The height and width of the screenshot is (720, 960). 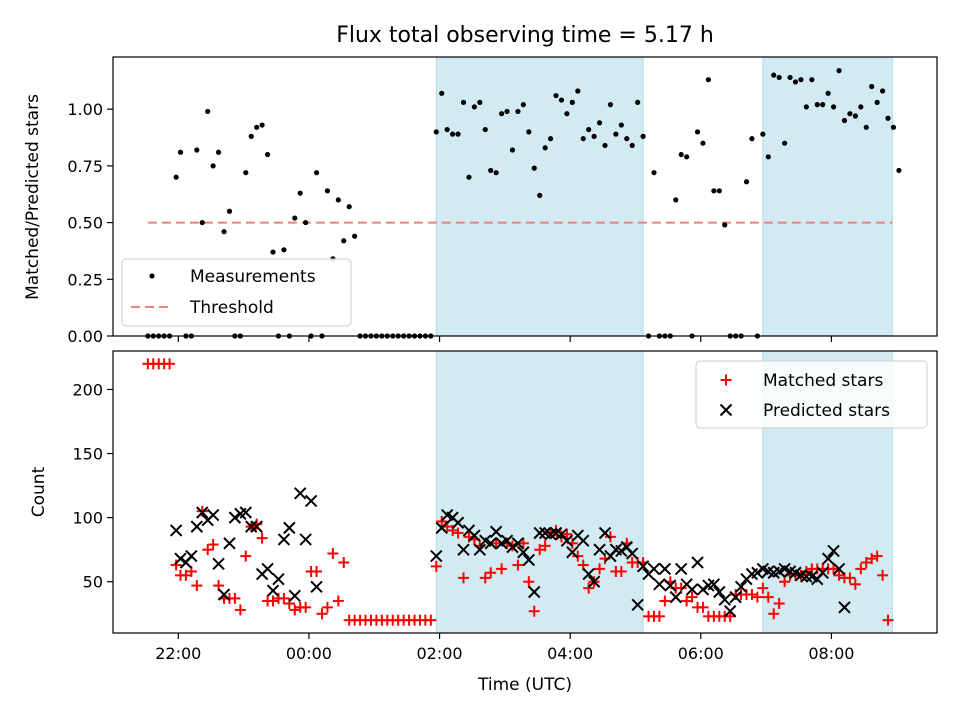 What do you see at coordinates (701, 653) in the screenshot?
I see `x-tick-label: 06:00` at bounding box center [701, 653].